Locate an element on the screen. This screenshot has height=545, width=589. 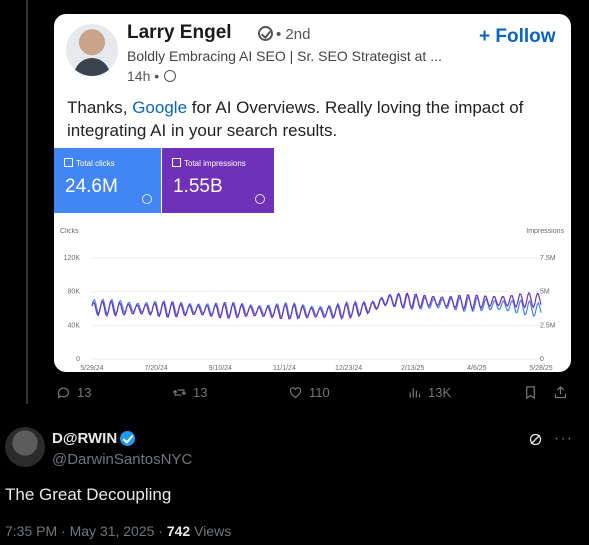
x-tick-label: 7/20/24 is located at coordinates (155, 368).